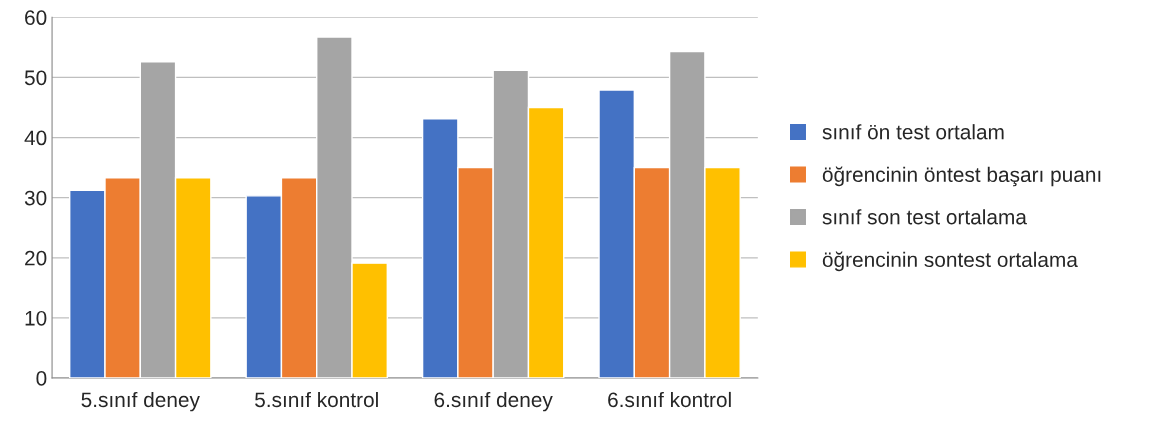 Image resolution: width=1157 pixels, height=432 pixels. I want to click on x-tick-label: 5.sınıf kontrol, so click(316, 399).